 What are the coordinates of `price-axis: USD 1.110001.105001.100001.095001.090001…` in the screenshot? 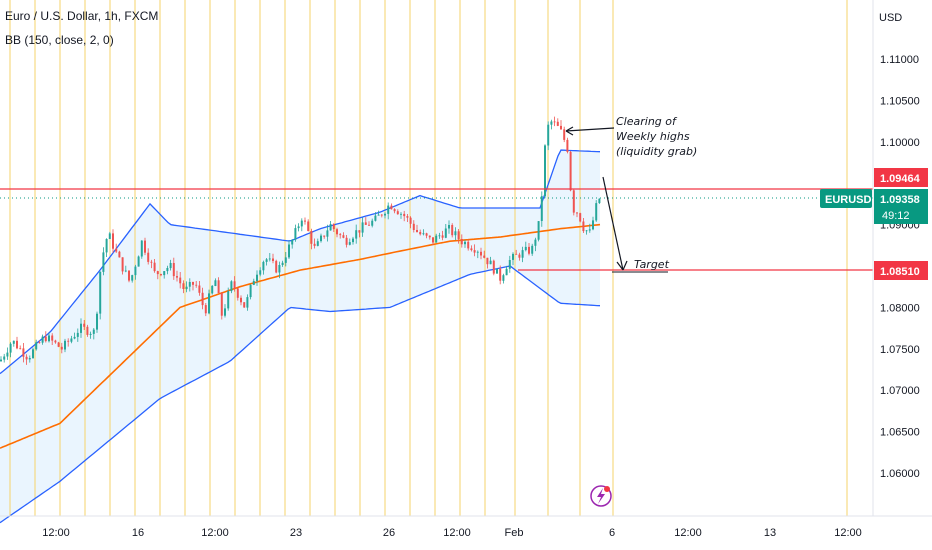 It's located at (896, 258).